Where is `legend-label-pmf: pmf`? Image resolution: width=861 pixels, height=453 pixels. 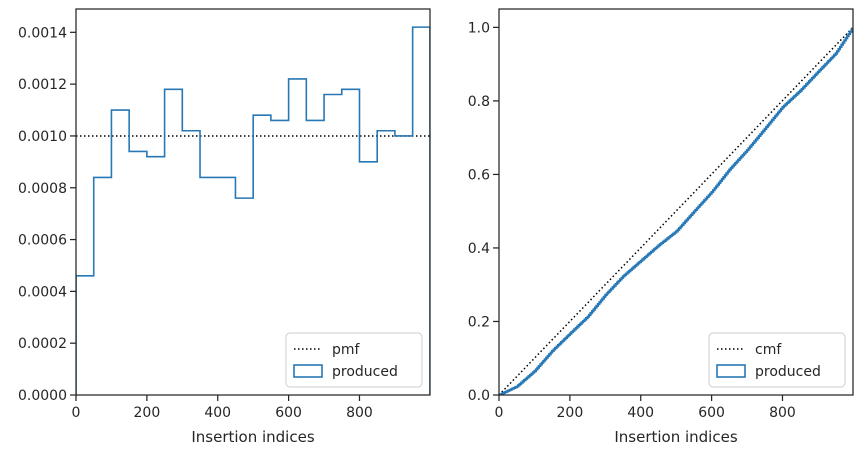 legend-label-pmf: pmf is located at coordinates (346, 350).